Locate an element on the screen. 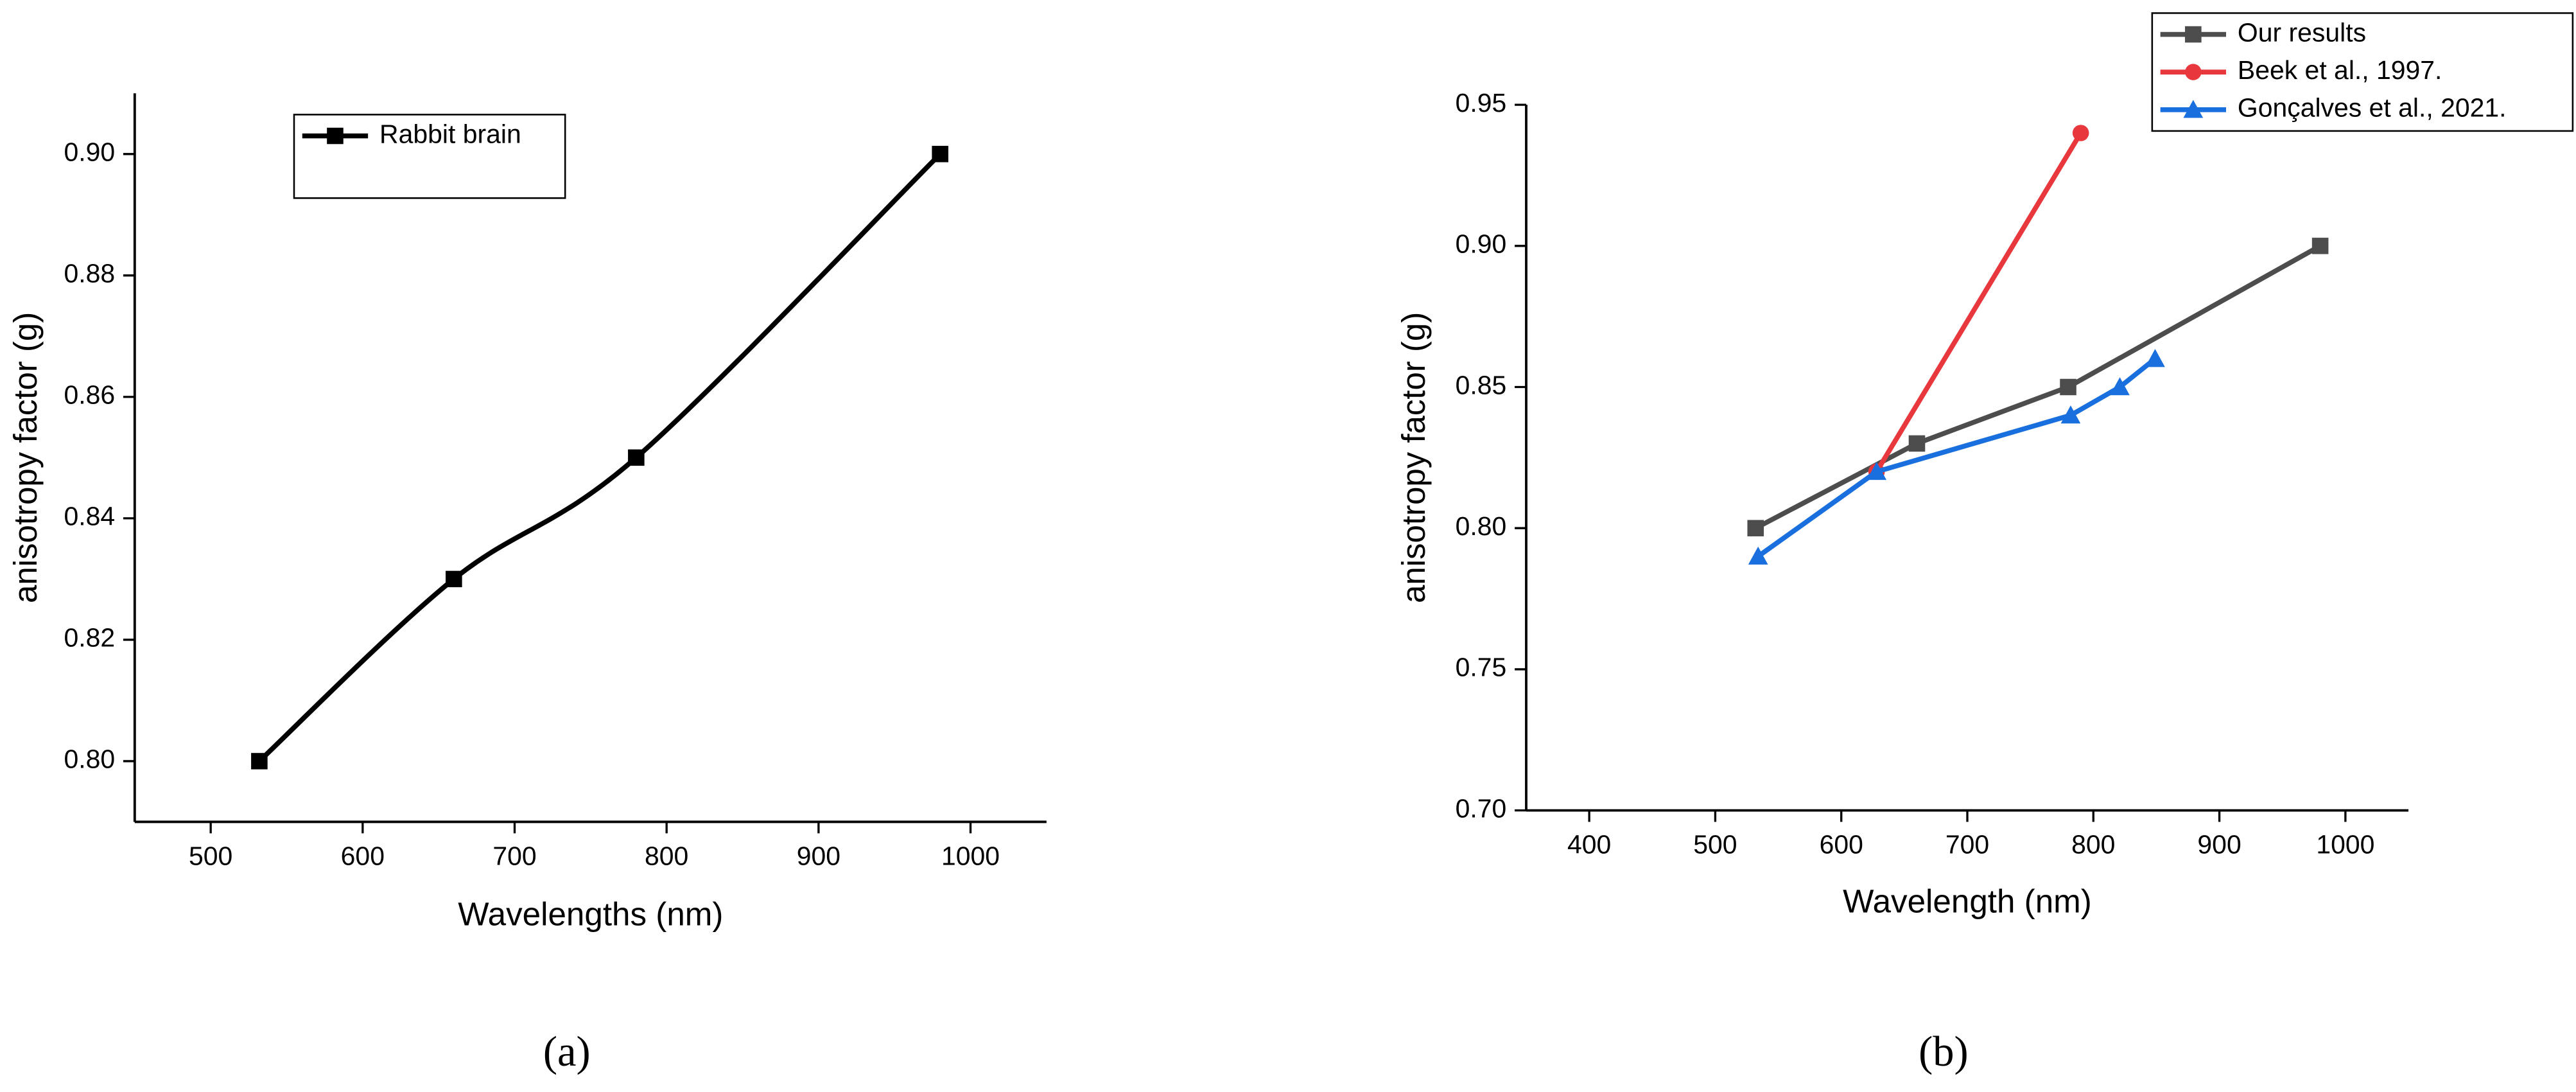 This screenshot has height=1092, width=2576. legend-label: Gonçalves et al., 2021. is located at coordinates (2372, 108).